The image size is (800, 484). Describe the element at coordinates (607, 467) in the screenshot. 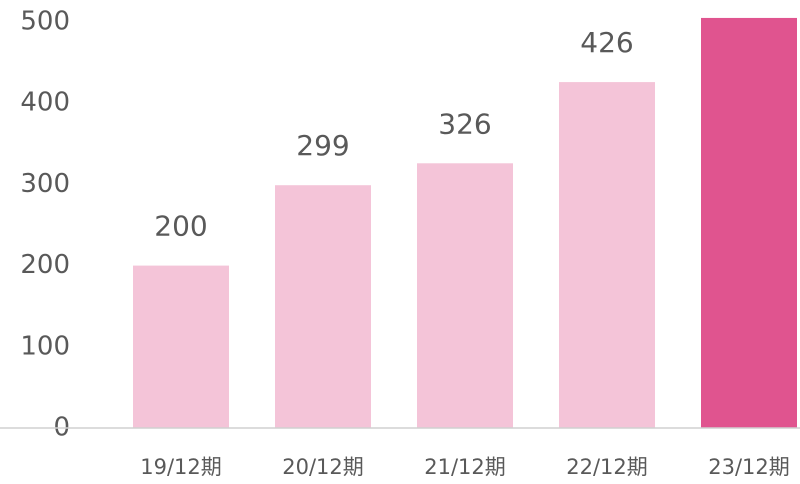

I see `x-tick-label: 22/12期` at that location.